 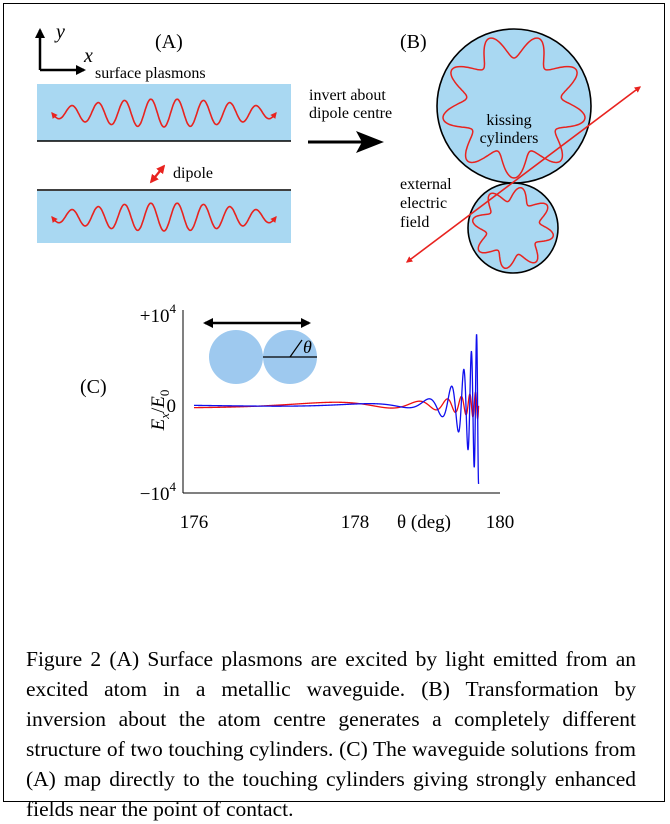 What do you see at coordinates (509, 138) in the screenshot?
I see `kissing-label-line2: cylinders` at bounding box center [509, 138].